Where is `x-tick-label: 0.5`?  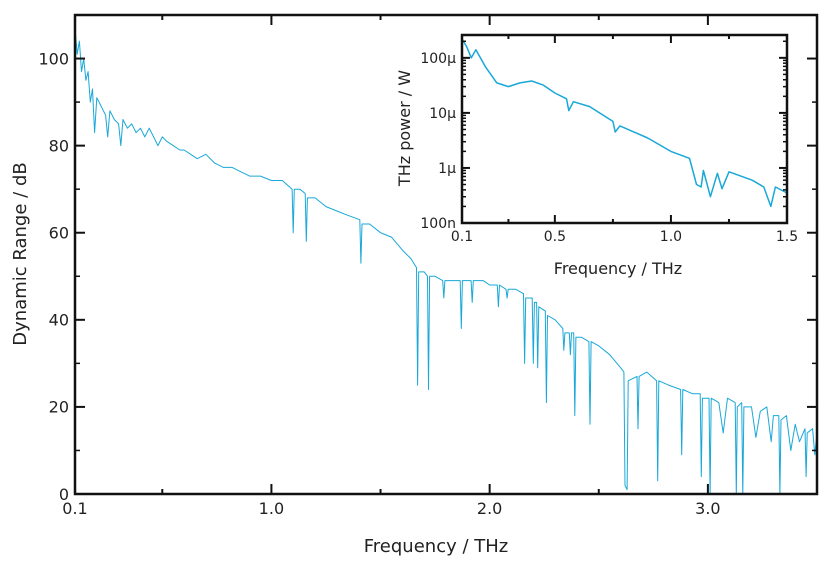 x-tick-label: 0.5 is located at coordinates (555, 237).